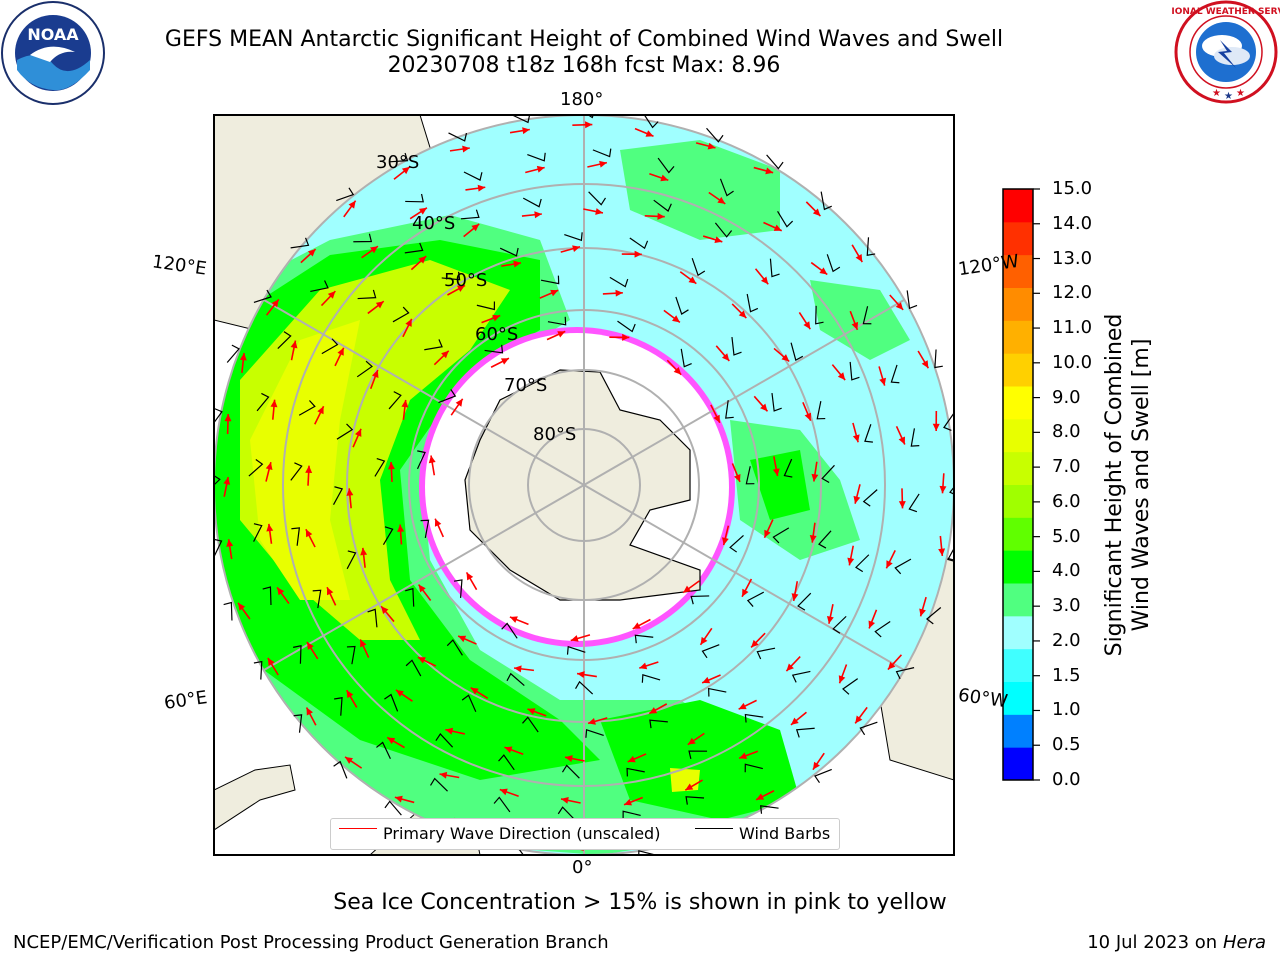 Image resolution: width=1280 pixels, height=960 pixels. Describe the element at coordinates (1141, 485) in the screenshot. I see `colorbar-title-line2: Wind Waves and Swell [m]` at that location.